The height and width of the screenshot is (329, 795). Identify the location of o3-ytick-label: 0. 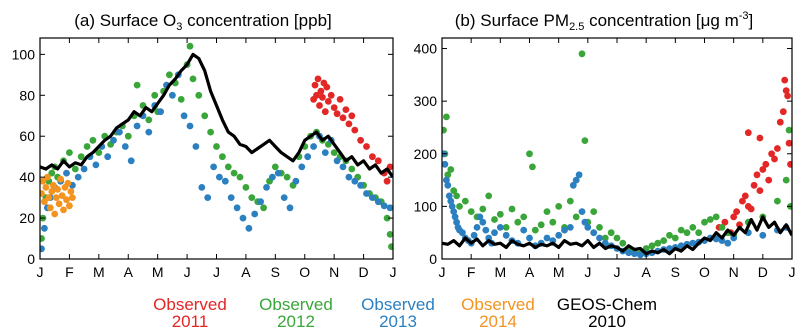
(31, 259).